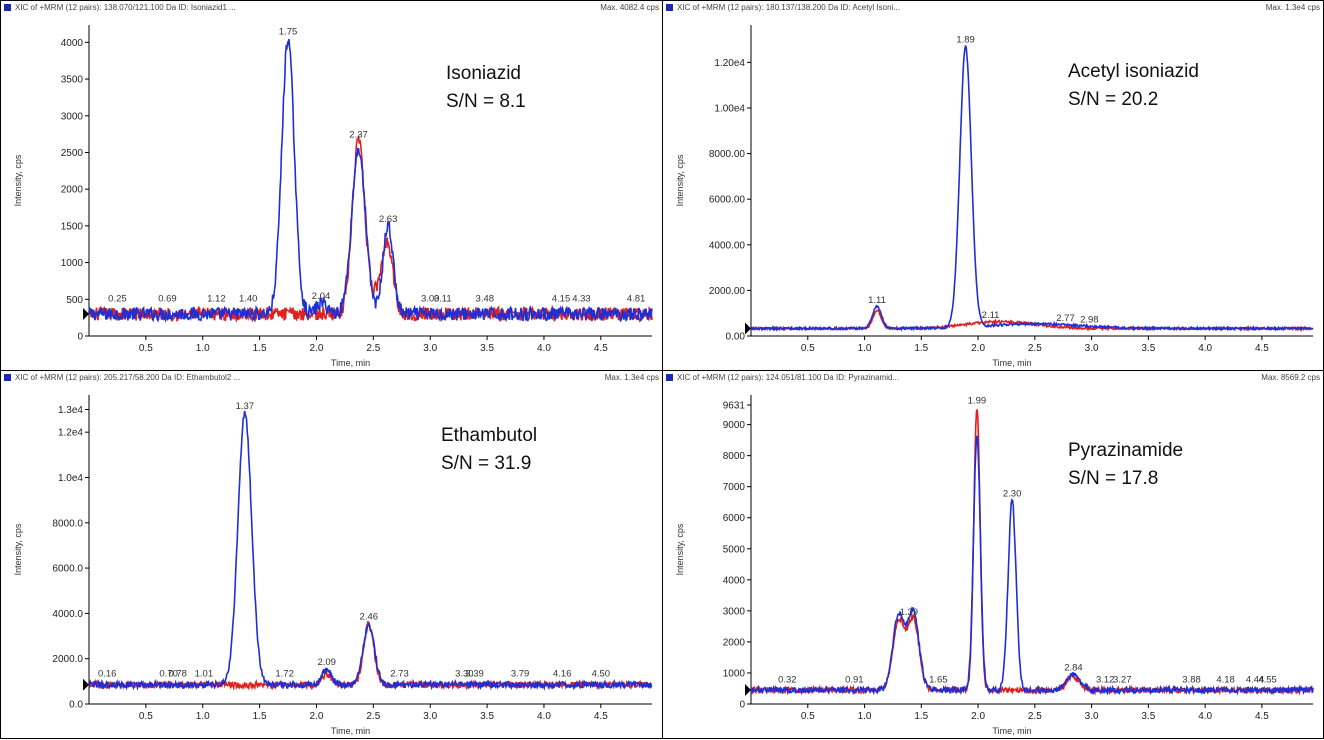 Image resolution: width=1324 pixels, height=740 pixels. What do you see at coordinates (464, 674) in the screenshot?
I see `peak-label: 3.30` at bounding box center [464, 674].